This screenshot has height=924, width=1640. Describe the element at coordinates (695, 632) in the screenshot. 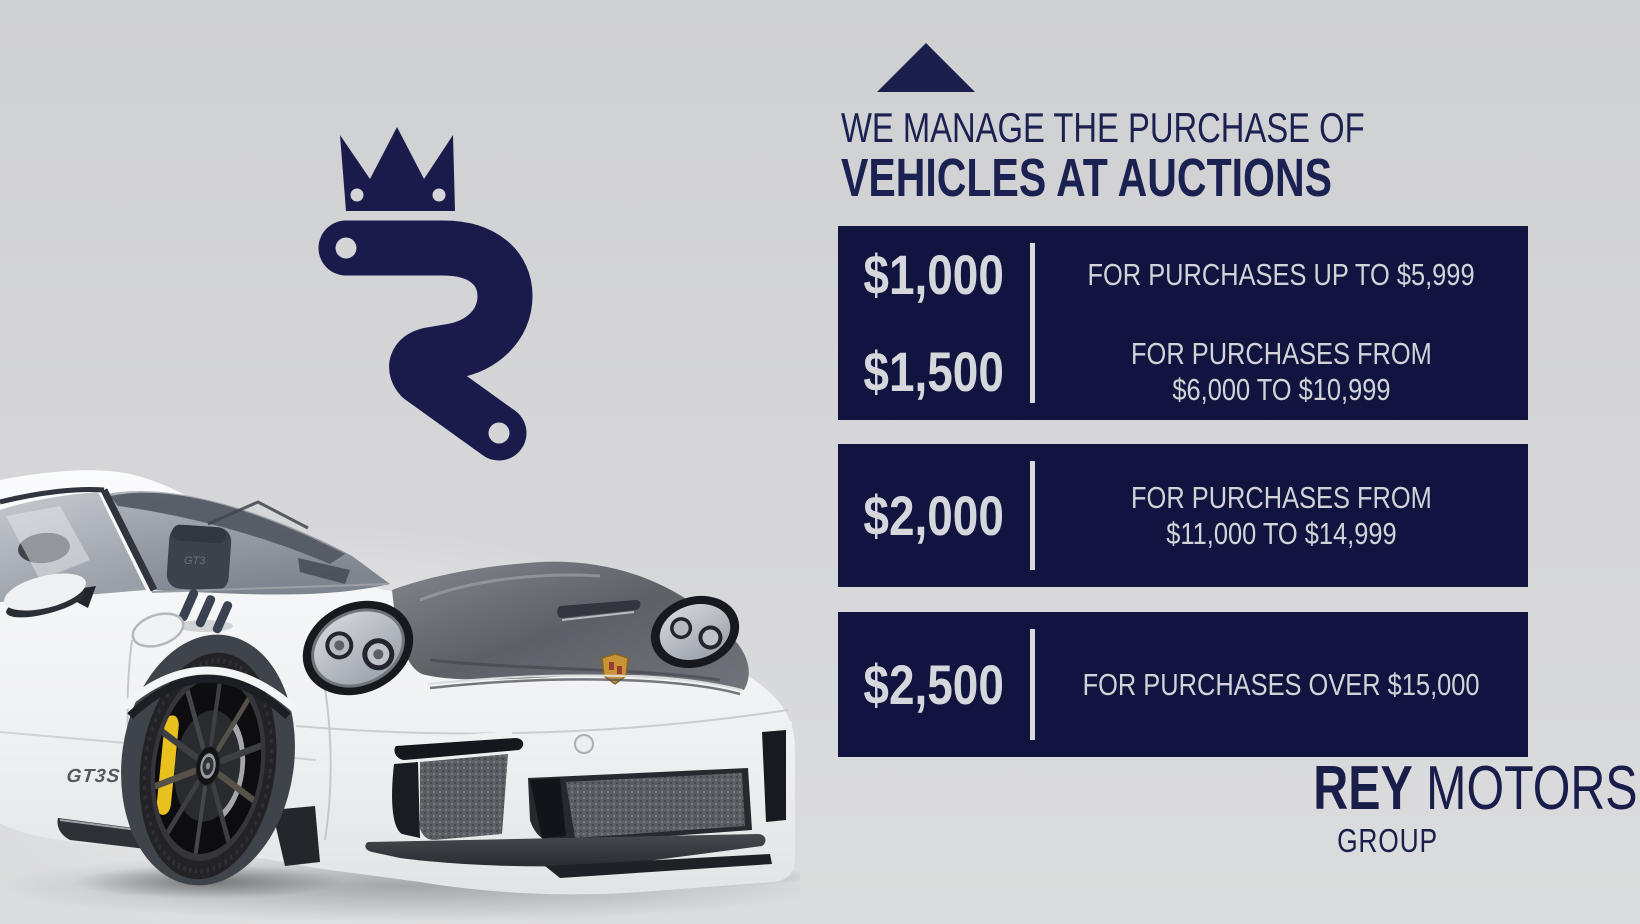

I see `headlight-far` at that location.